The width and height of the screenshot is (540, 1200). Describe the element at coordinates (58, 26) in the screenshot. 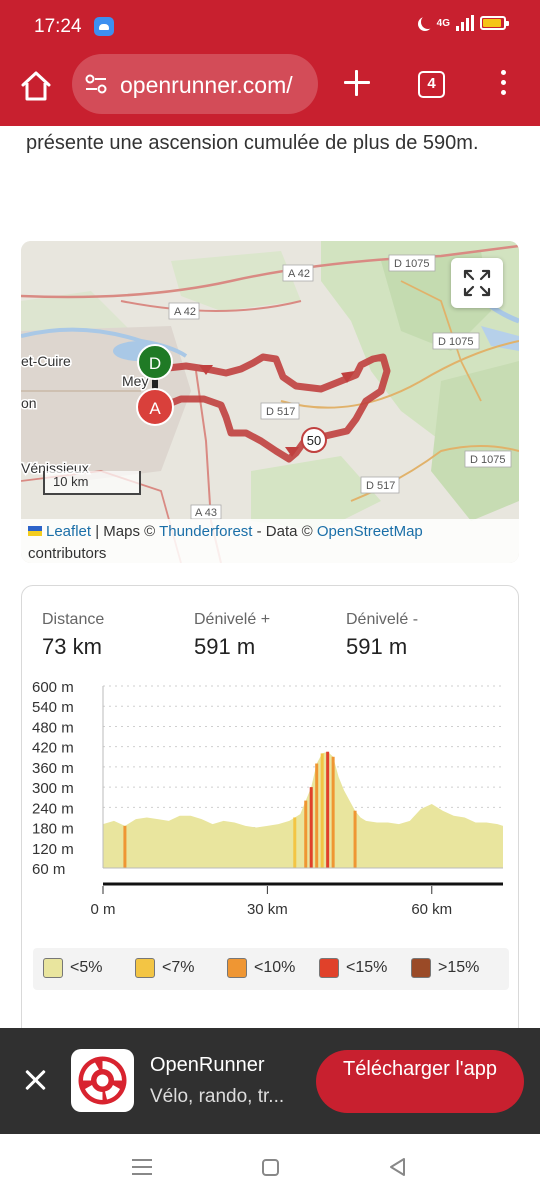

I see `status-time: 17:24` at that location.